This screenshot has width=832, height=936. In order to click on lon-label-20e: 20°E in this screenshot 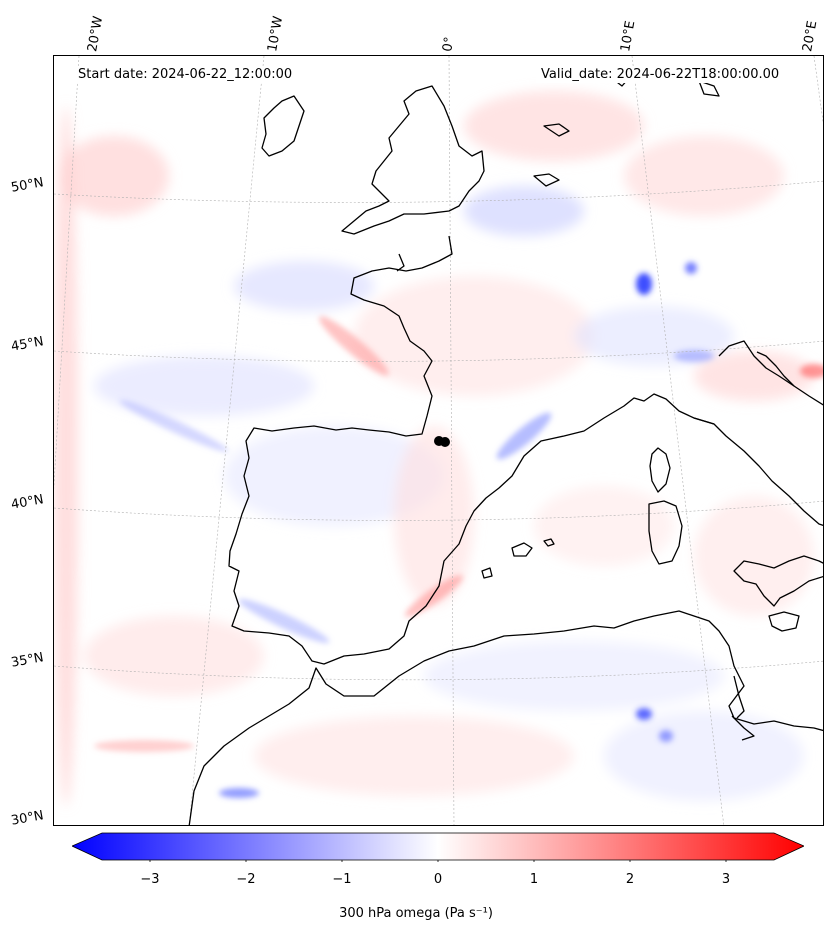, I will do `click(810, 36)`.